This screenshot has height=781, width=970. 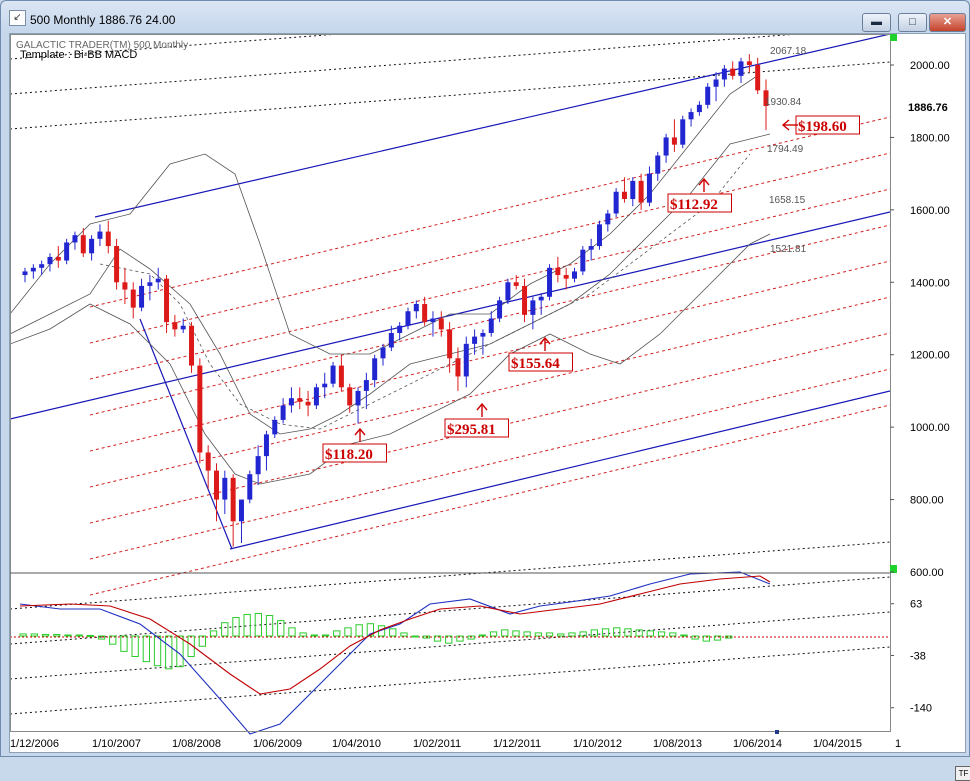 I want to click on macd-tick-label: 63, so click(x=916, y=605).